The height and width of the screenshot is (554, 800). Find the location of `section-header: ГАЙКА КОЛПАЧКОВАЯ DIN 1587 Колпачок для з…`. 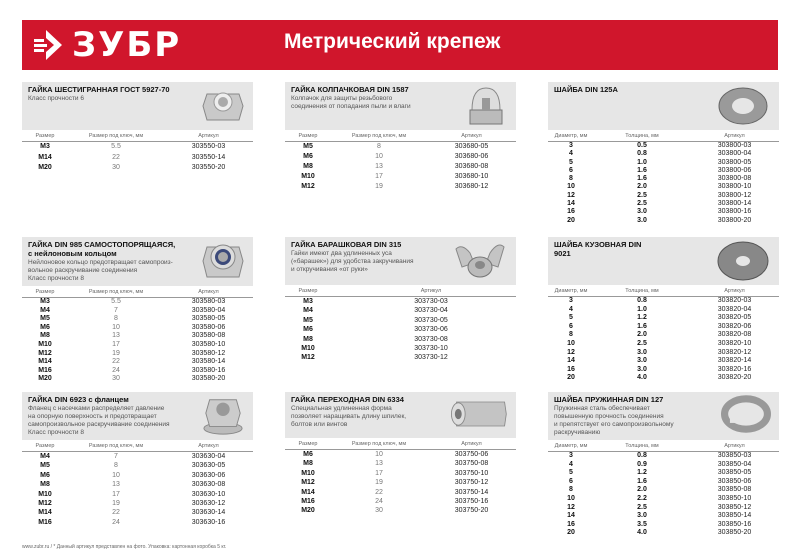

section-header: ГАЙКА КОЛПАЧКОВАЯ DIN 1587 Колпачок для з… is located at coordinates (400, 106).